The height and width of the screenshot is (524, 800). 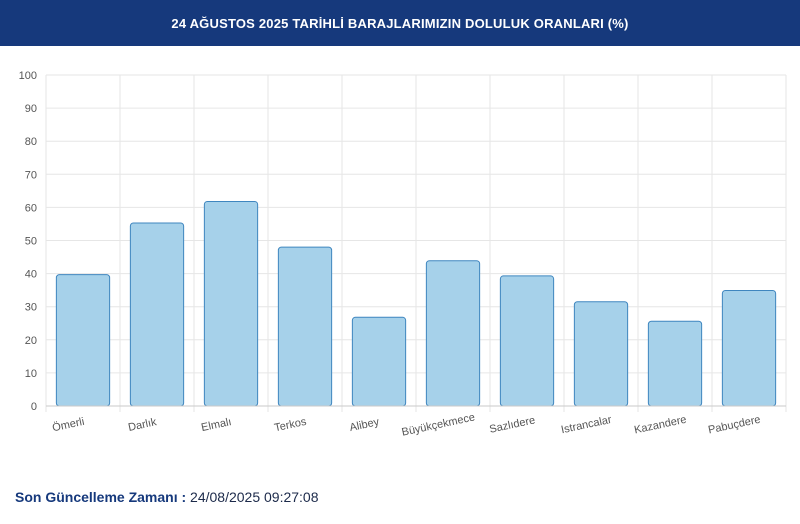 What do you see at coordinates (364, 425) in the screenshot?
I see `x-tick-label: Alibey` at bounding box center [364, 425].